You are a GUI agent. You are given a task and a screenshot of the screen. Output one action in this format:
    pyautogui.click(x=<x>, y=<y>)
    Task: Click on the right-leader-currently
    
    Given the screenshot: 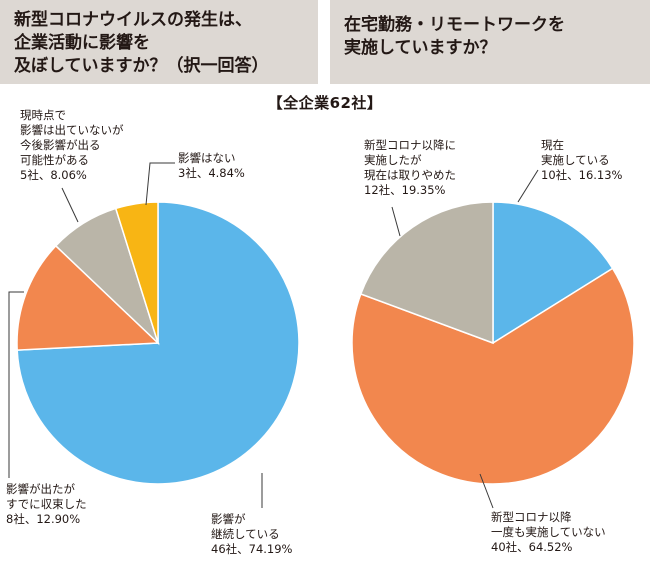 What is the action you would take?
    pyautogui.click(x=528, y=186)
    